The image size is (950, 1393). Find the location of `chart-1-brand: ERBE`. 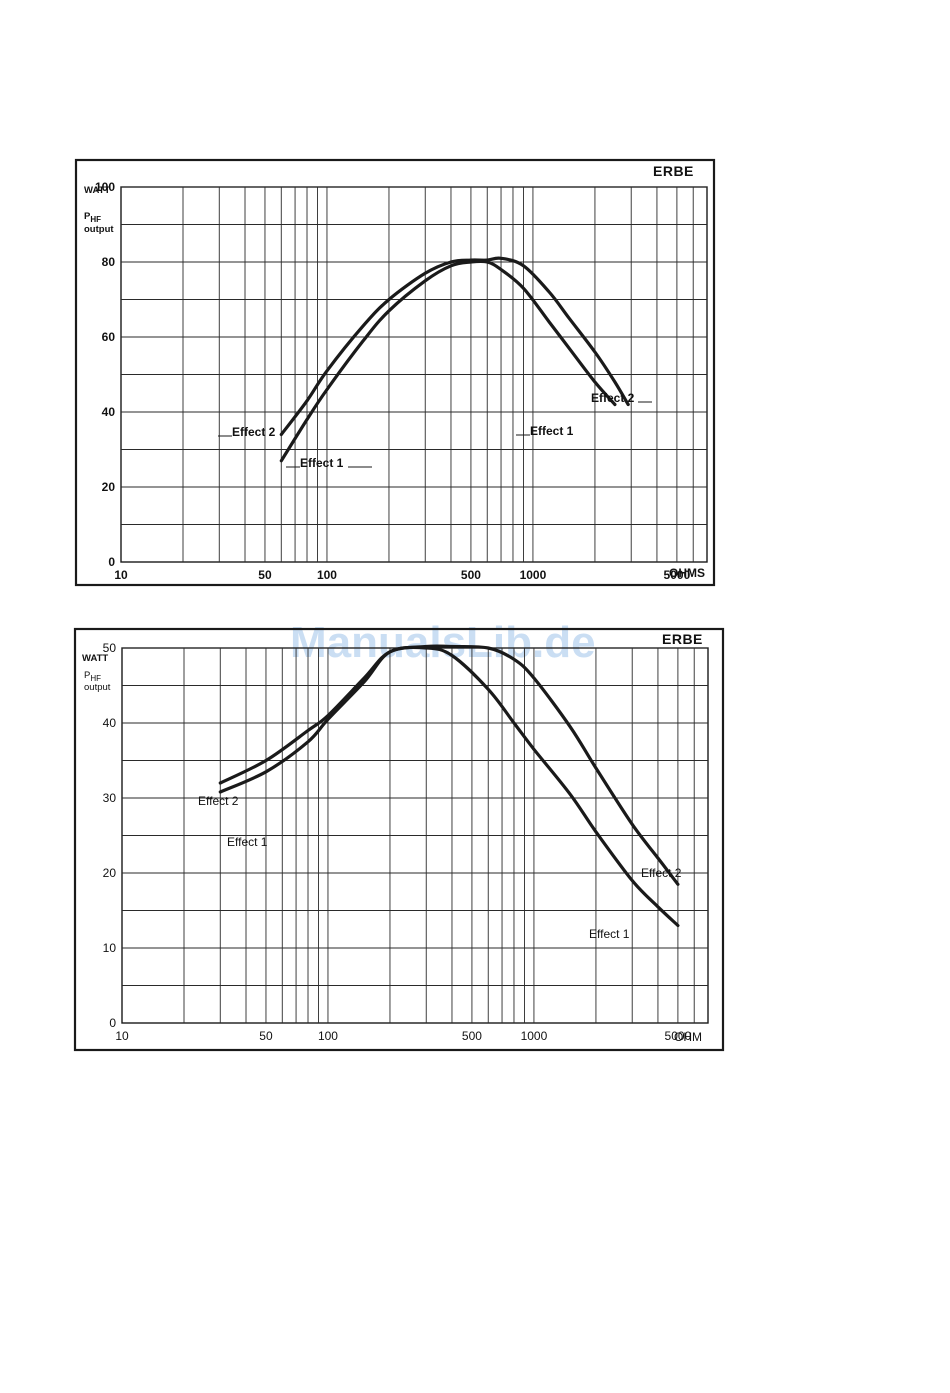

chart-1-brand: ERBE is located at coordinates (673, 171).